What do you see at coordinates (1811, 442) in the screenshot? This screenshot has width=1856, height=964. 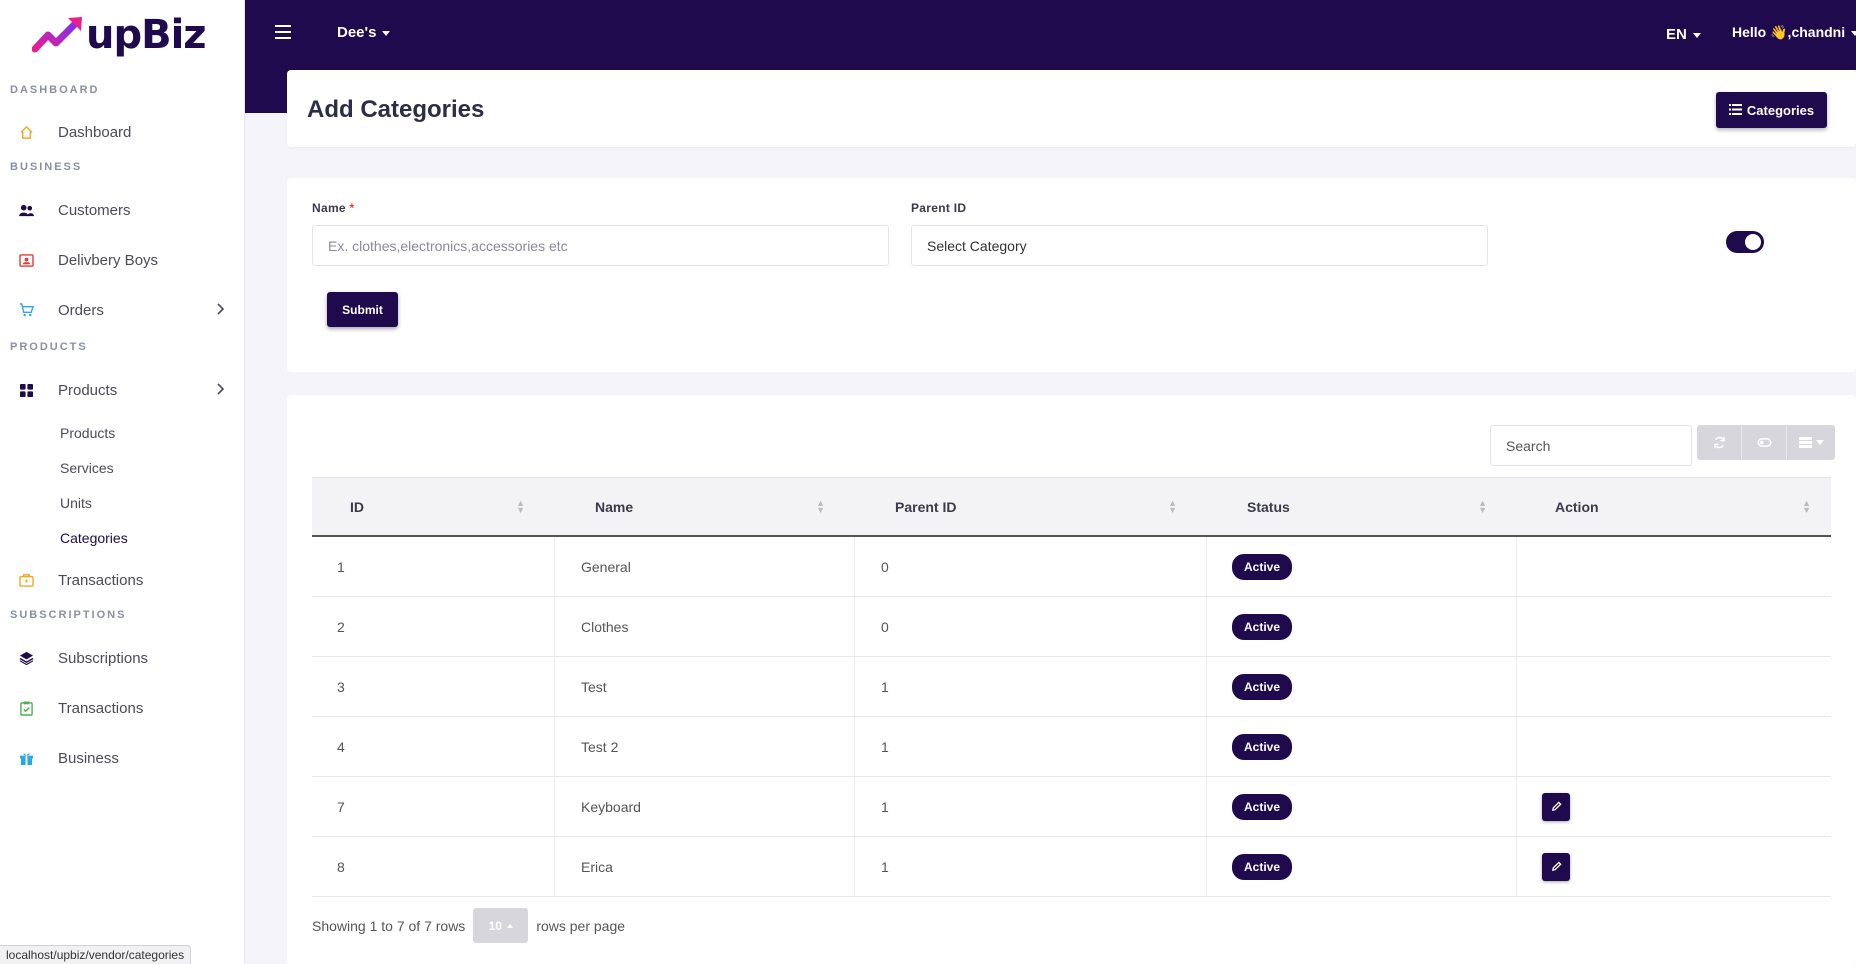 I see `columns-dropdown-button` at bounding box center [1811, 442].